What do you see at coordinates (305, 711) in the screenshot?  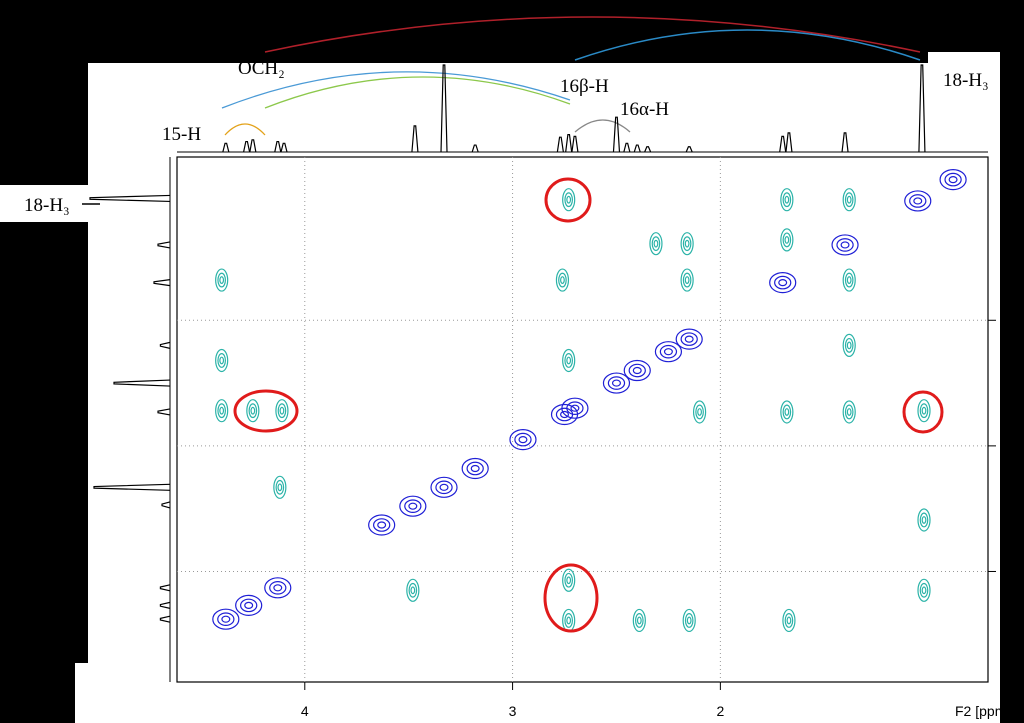 I see `x-tick-label: 4` at bounding box center [305, 711].